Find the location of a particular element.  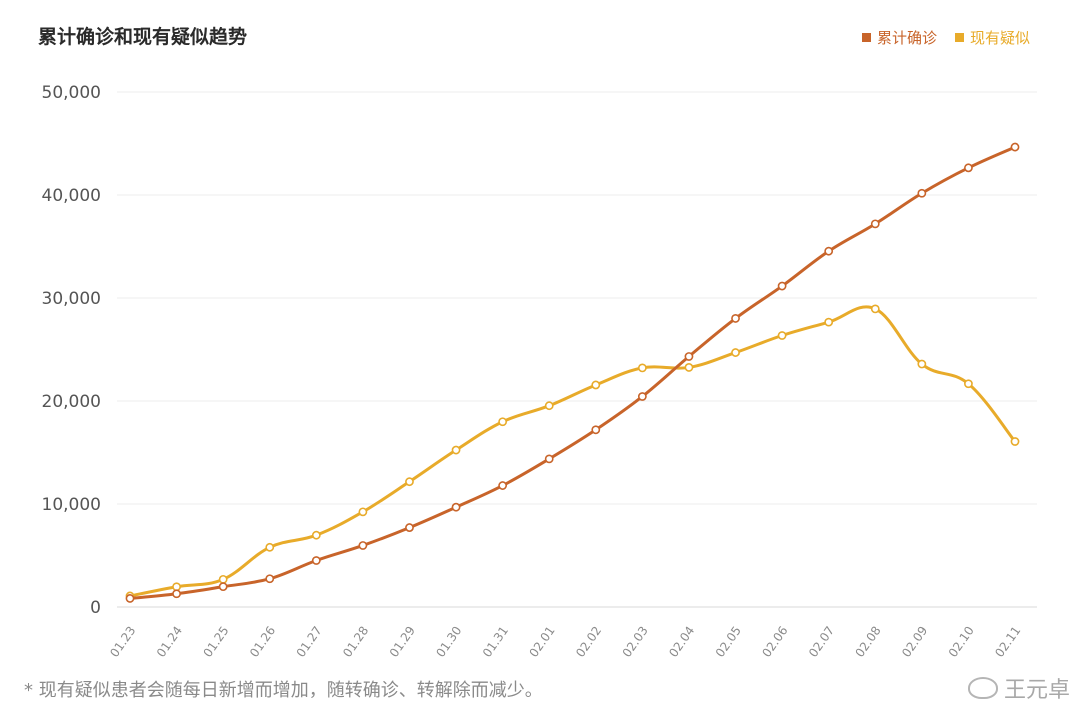

x-tick-label: 02.05 is located at coordinates (728, 642).